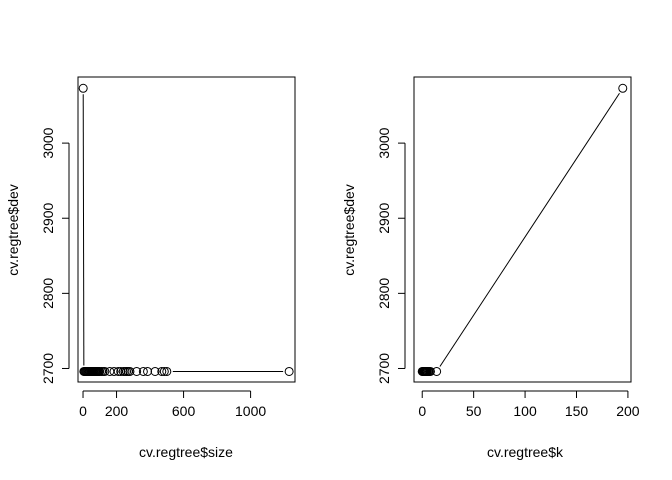 This screenshot has width=672, height=480. What do you see at coordinates (186, 452) in the screenshot?
I see `x-axis-label: cv.regtree$size` at bounding box center [186, 452].